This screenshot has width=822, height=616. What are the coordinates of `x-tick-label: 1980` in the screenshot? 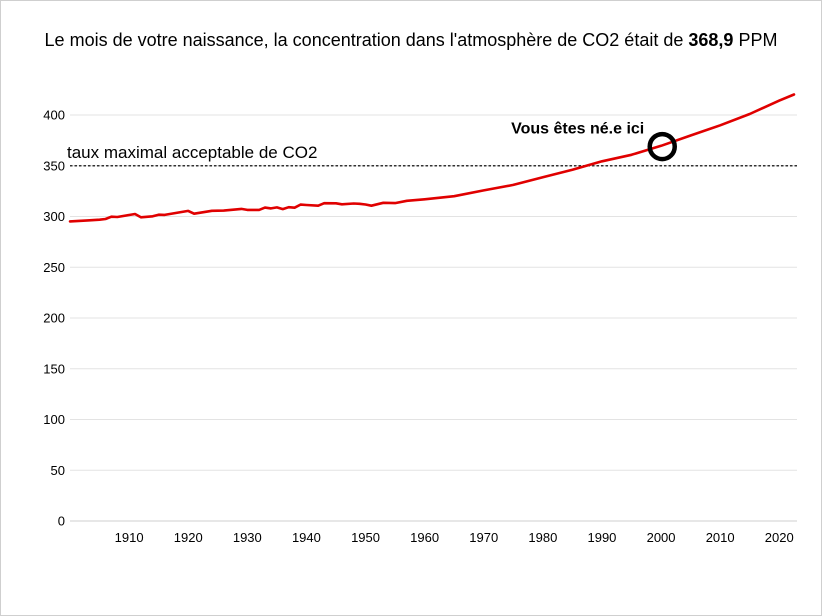 It's located at (542, 537).